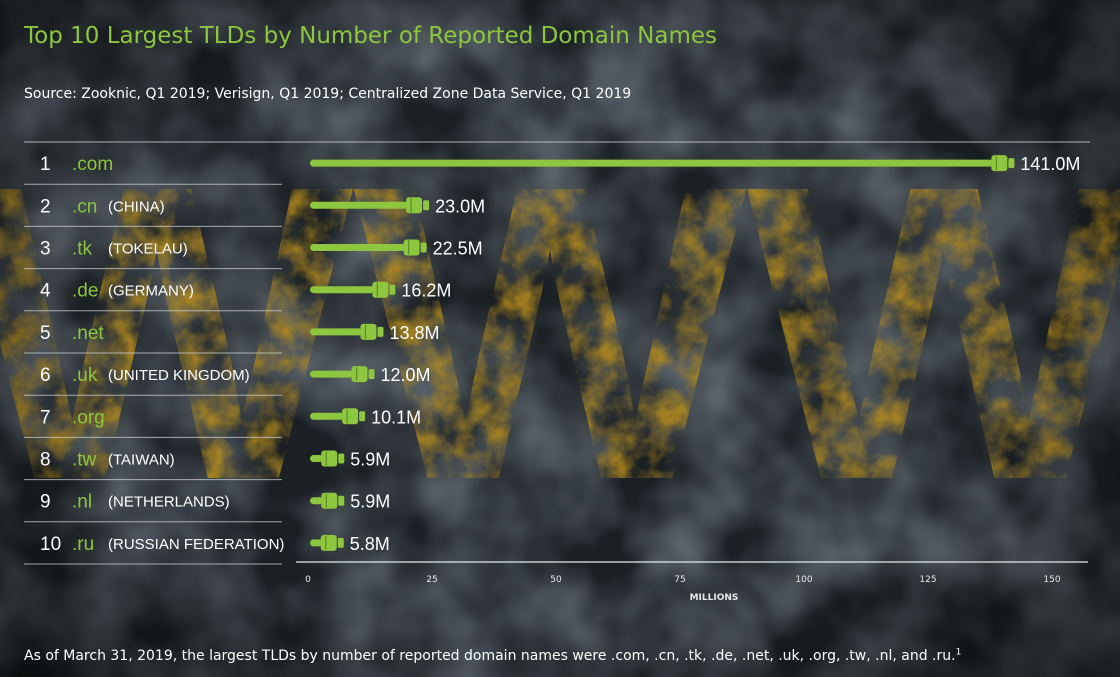 Image resolution: width=1120 pixels, height=677 pixels. I want to click on value-label: 22.5M, so click(458, 249).